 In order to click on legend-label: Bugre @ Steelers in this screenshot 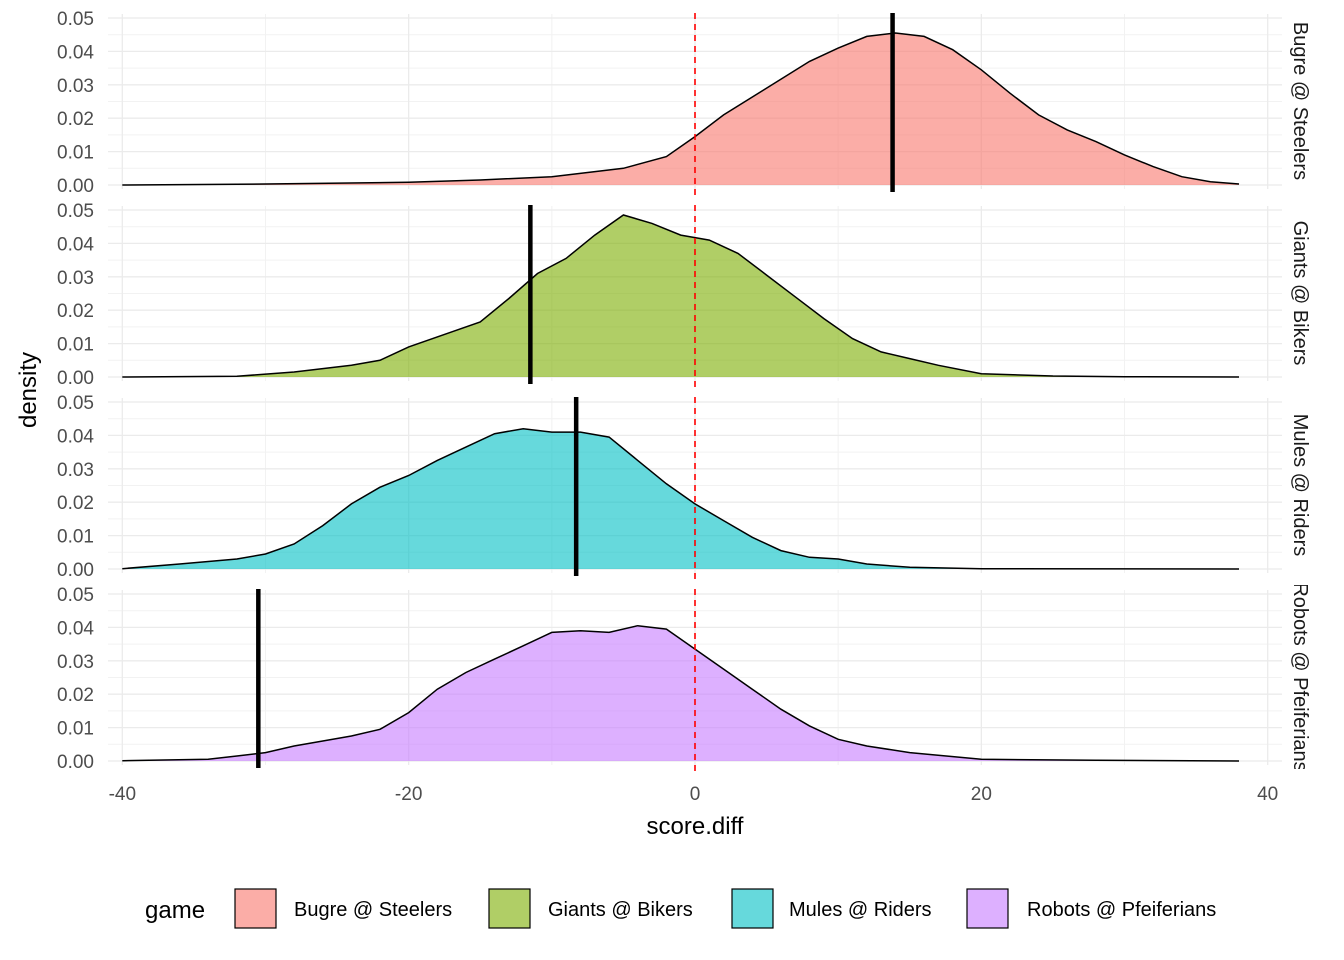, I will do `click(373, 910)`.